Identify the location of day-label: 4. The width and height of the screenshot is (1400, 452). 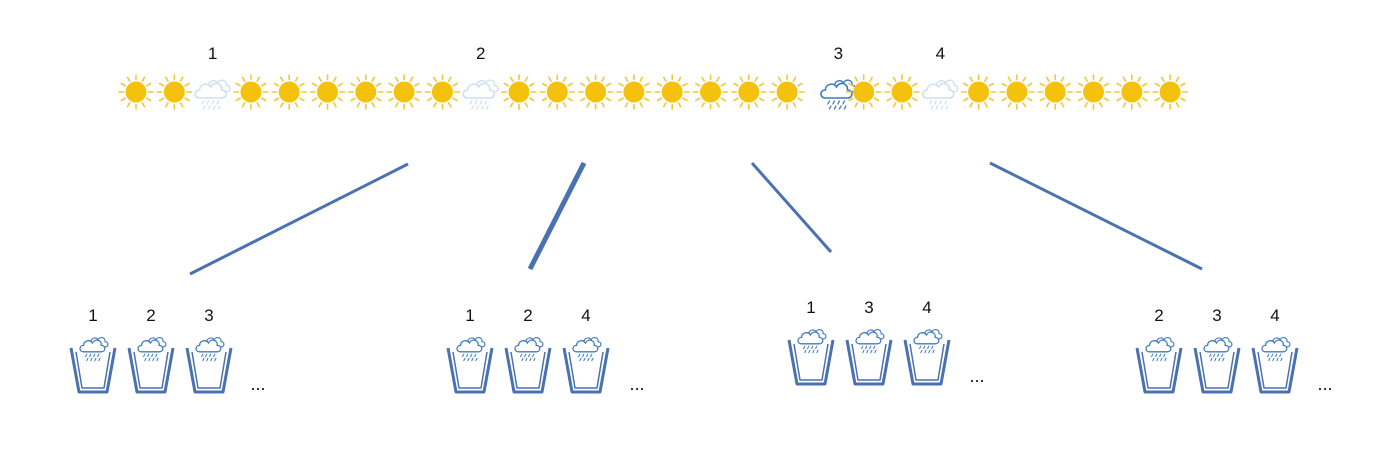
(940, 53).